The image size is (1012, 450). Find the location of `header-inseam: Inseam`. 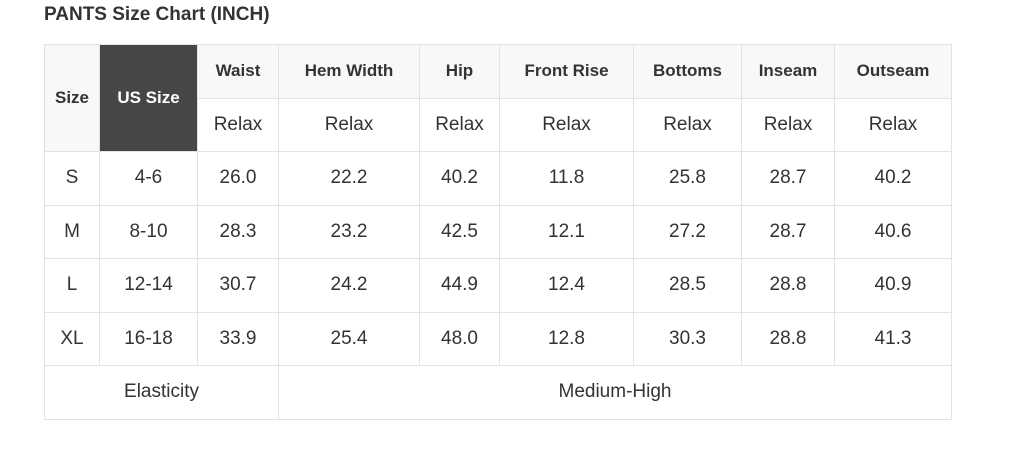

header-inseam: Inseam is located at coordinates (788, 71).